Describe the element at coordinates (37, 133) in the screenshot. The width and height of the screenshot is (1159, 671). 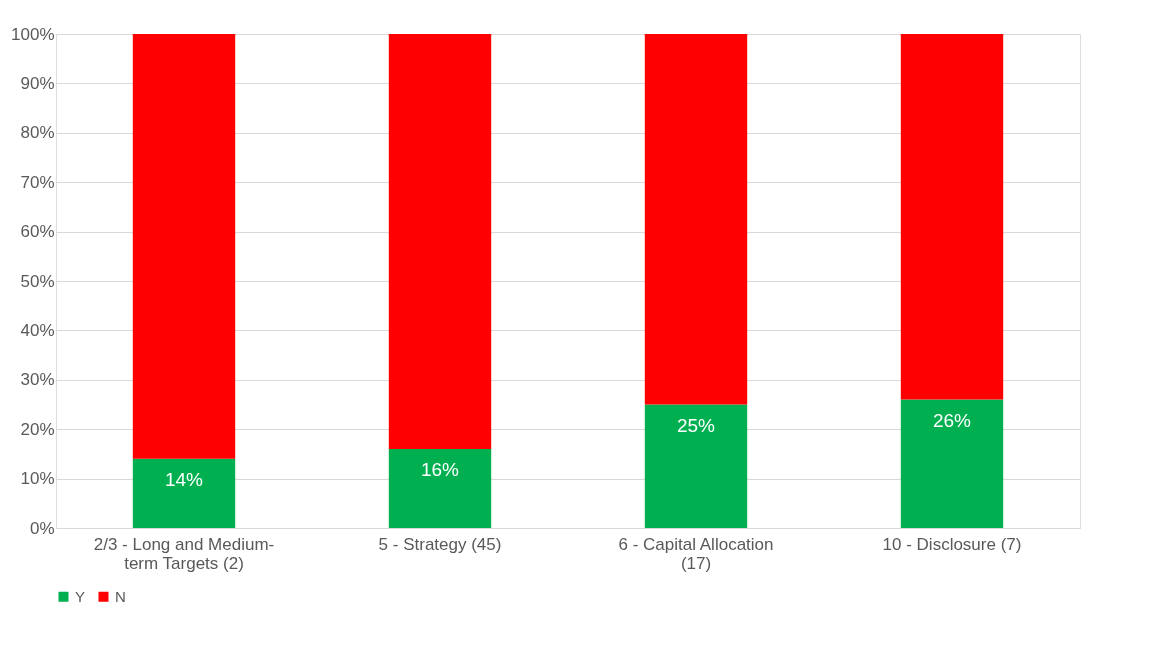
I see `y-tick-label: 80%` at that location.